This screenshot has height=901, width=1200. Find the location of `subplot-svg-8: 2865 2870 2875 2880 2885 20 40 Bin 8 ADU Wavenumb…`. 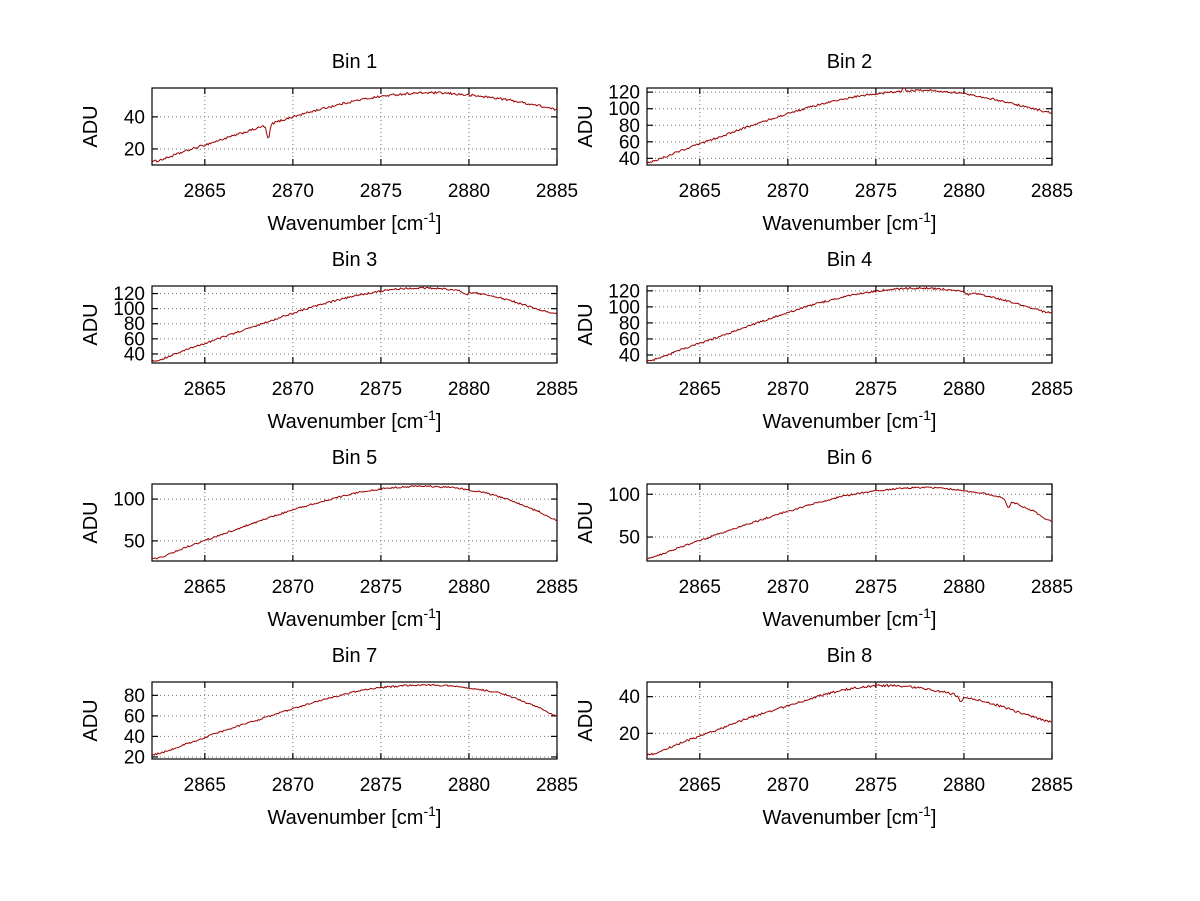

subplot-svg-8: 2865 2870 2875 2880 2885 20 40 Bin 8 ADU Wavenumb… is located at coordinates (824, 737).